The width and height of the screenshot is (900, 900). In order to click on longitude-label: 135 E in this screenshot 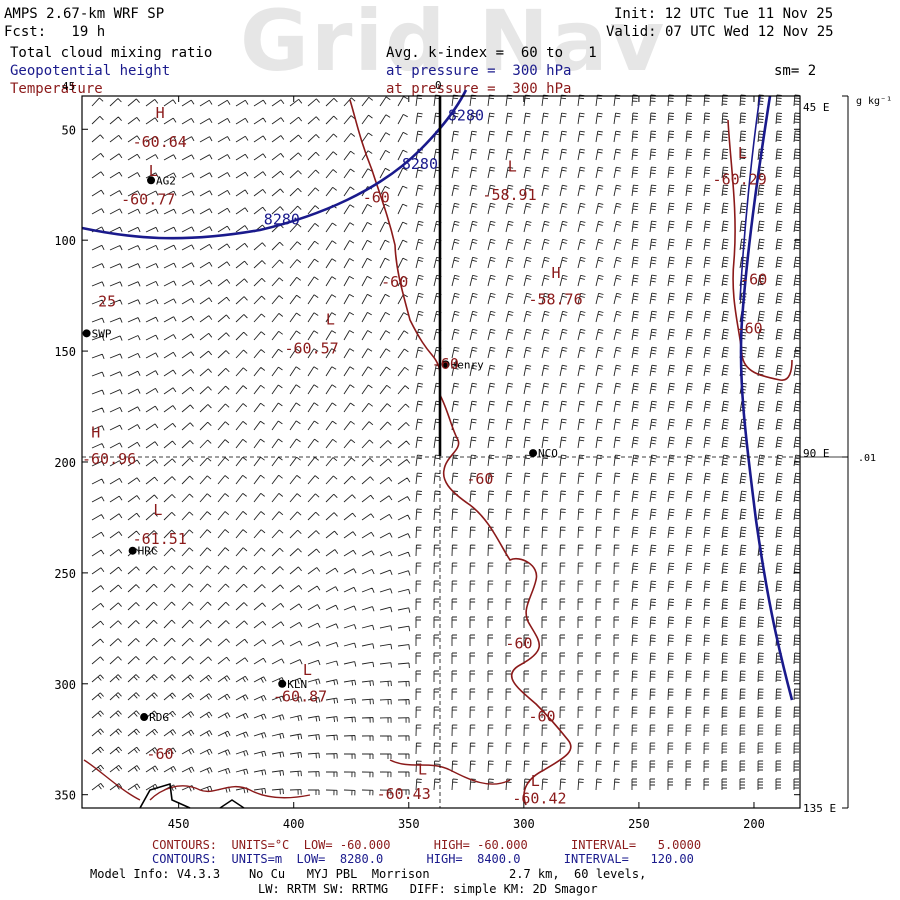, I will do `click(819, 808)`.